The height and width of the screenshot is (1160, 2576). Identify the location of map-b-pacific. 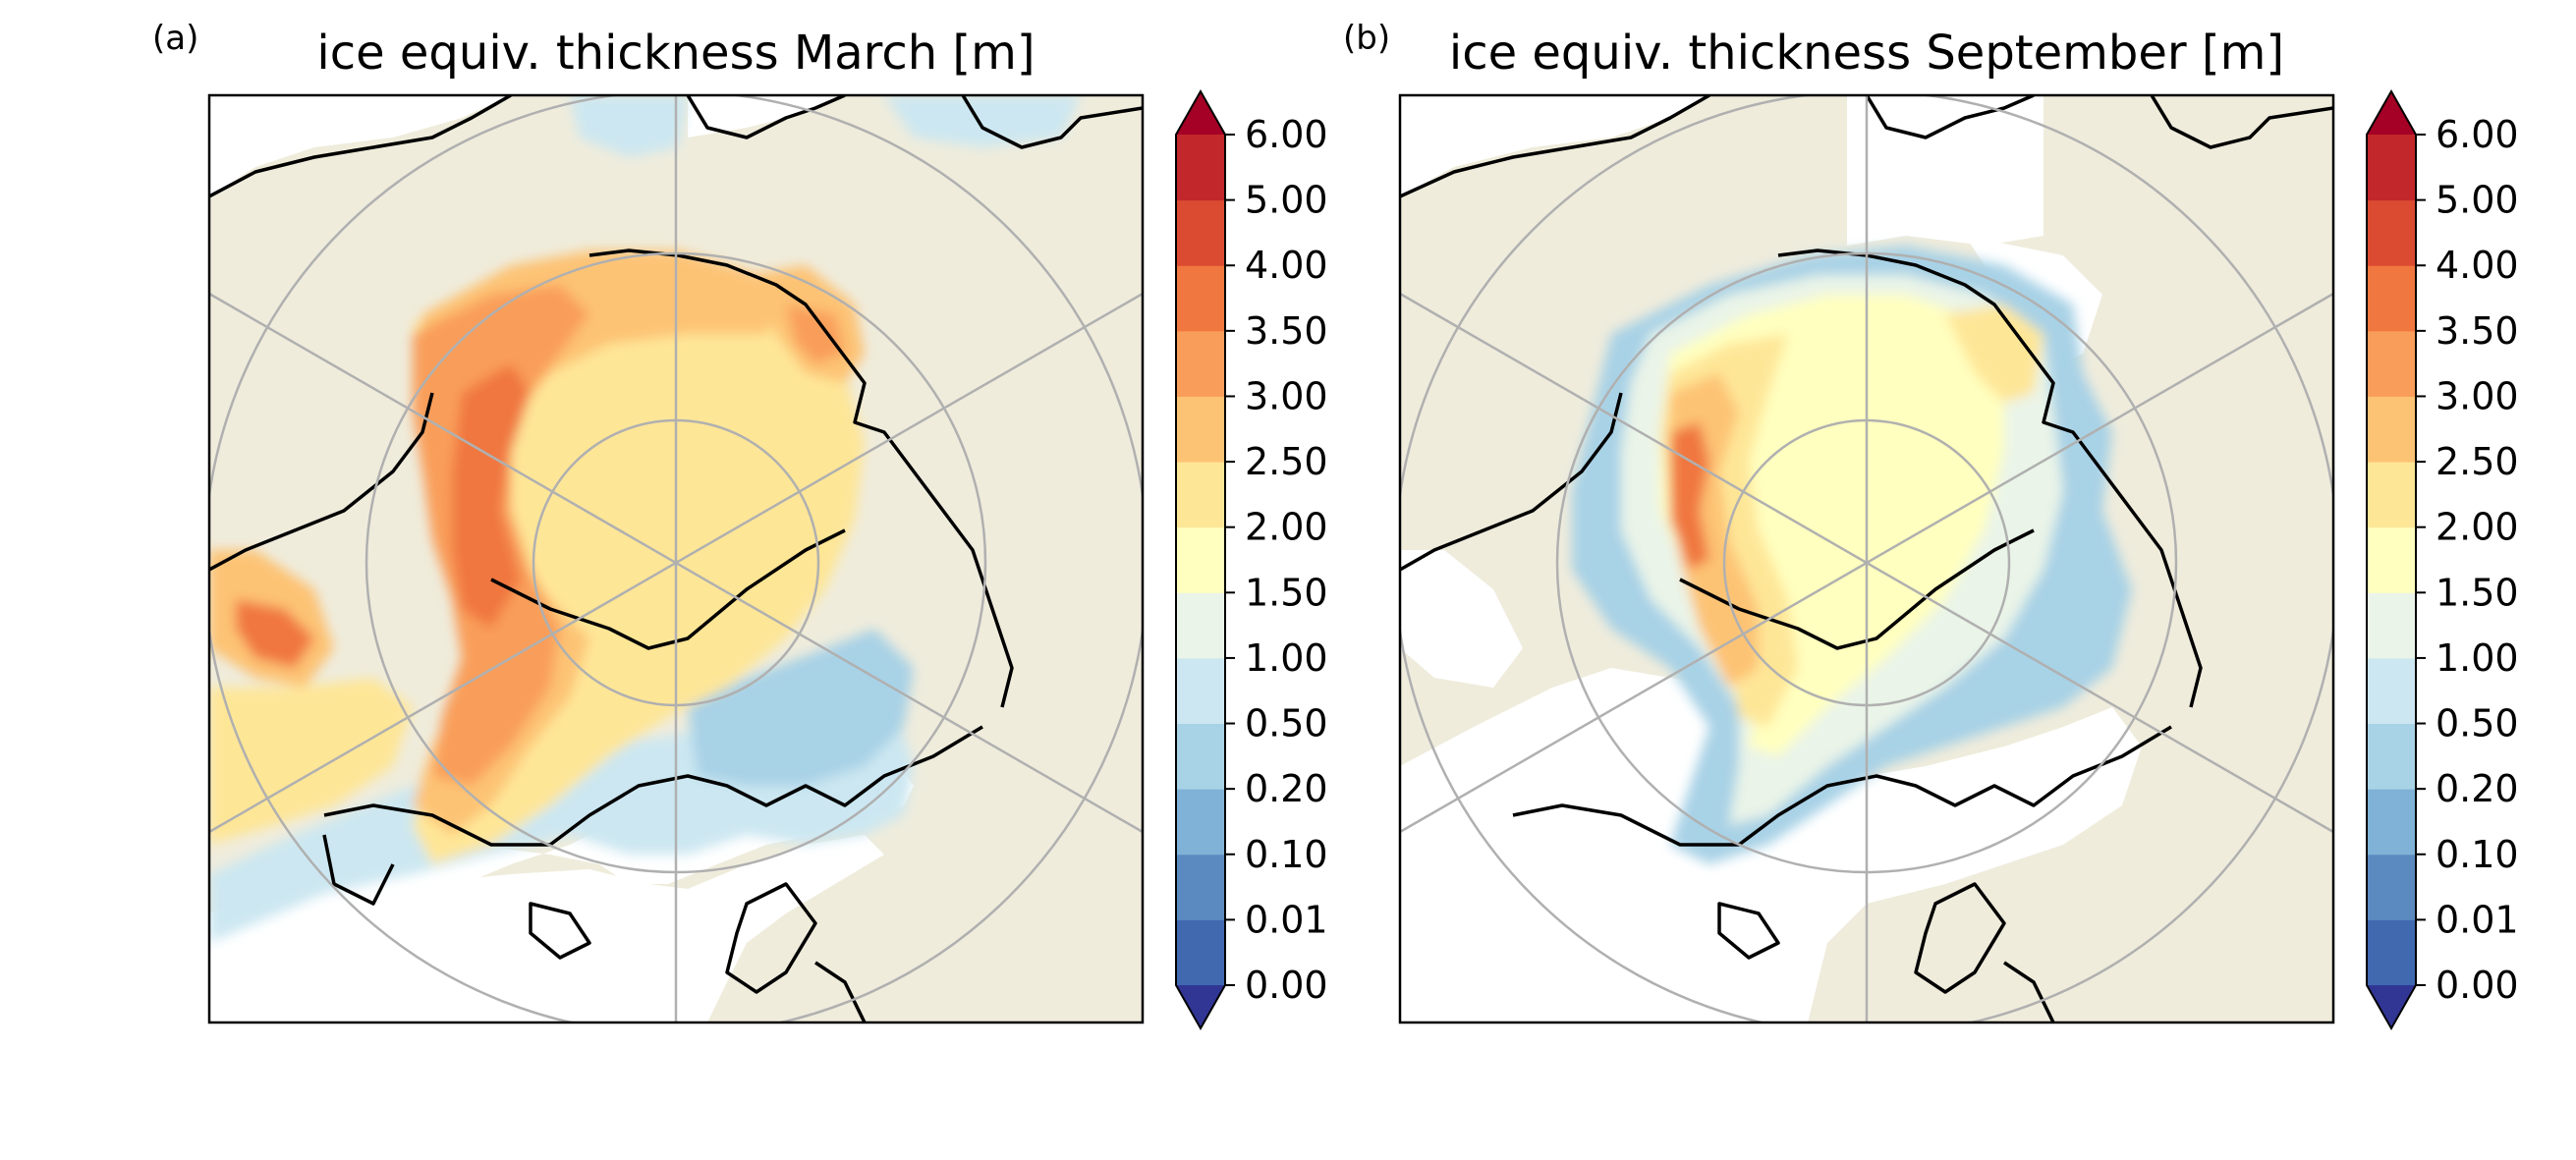
(1554, 145).